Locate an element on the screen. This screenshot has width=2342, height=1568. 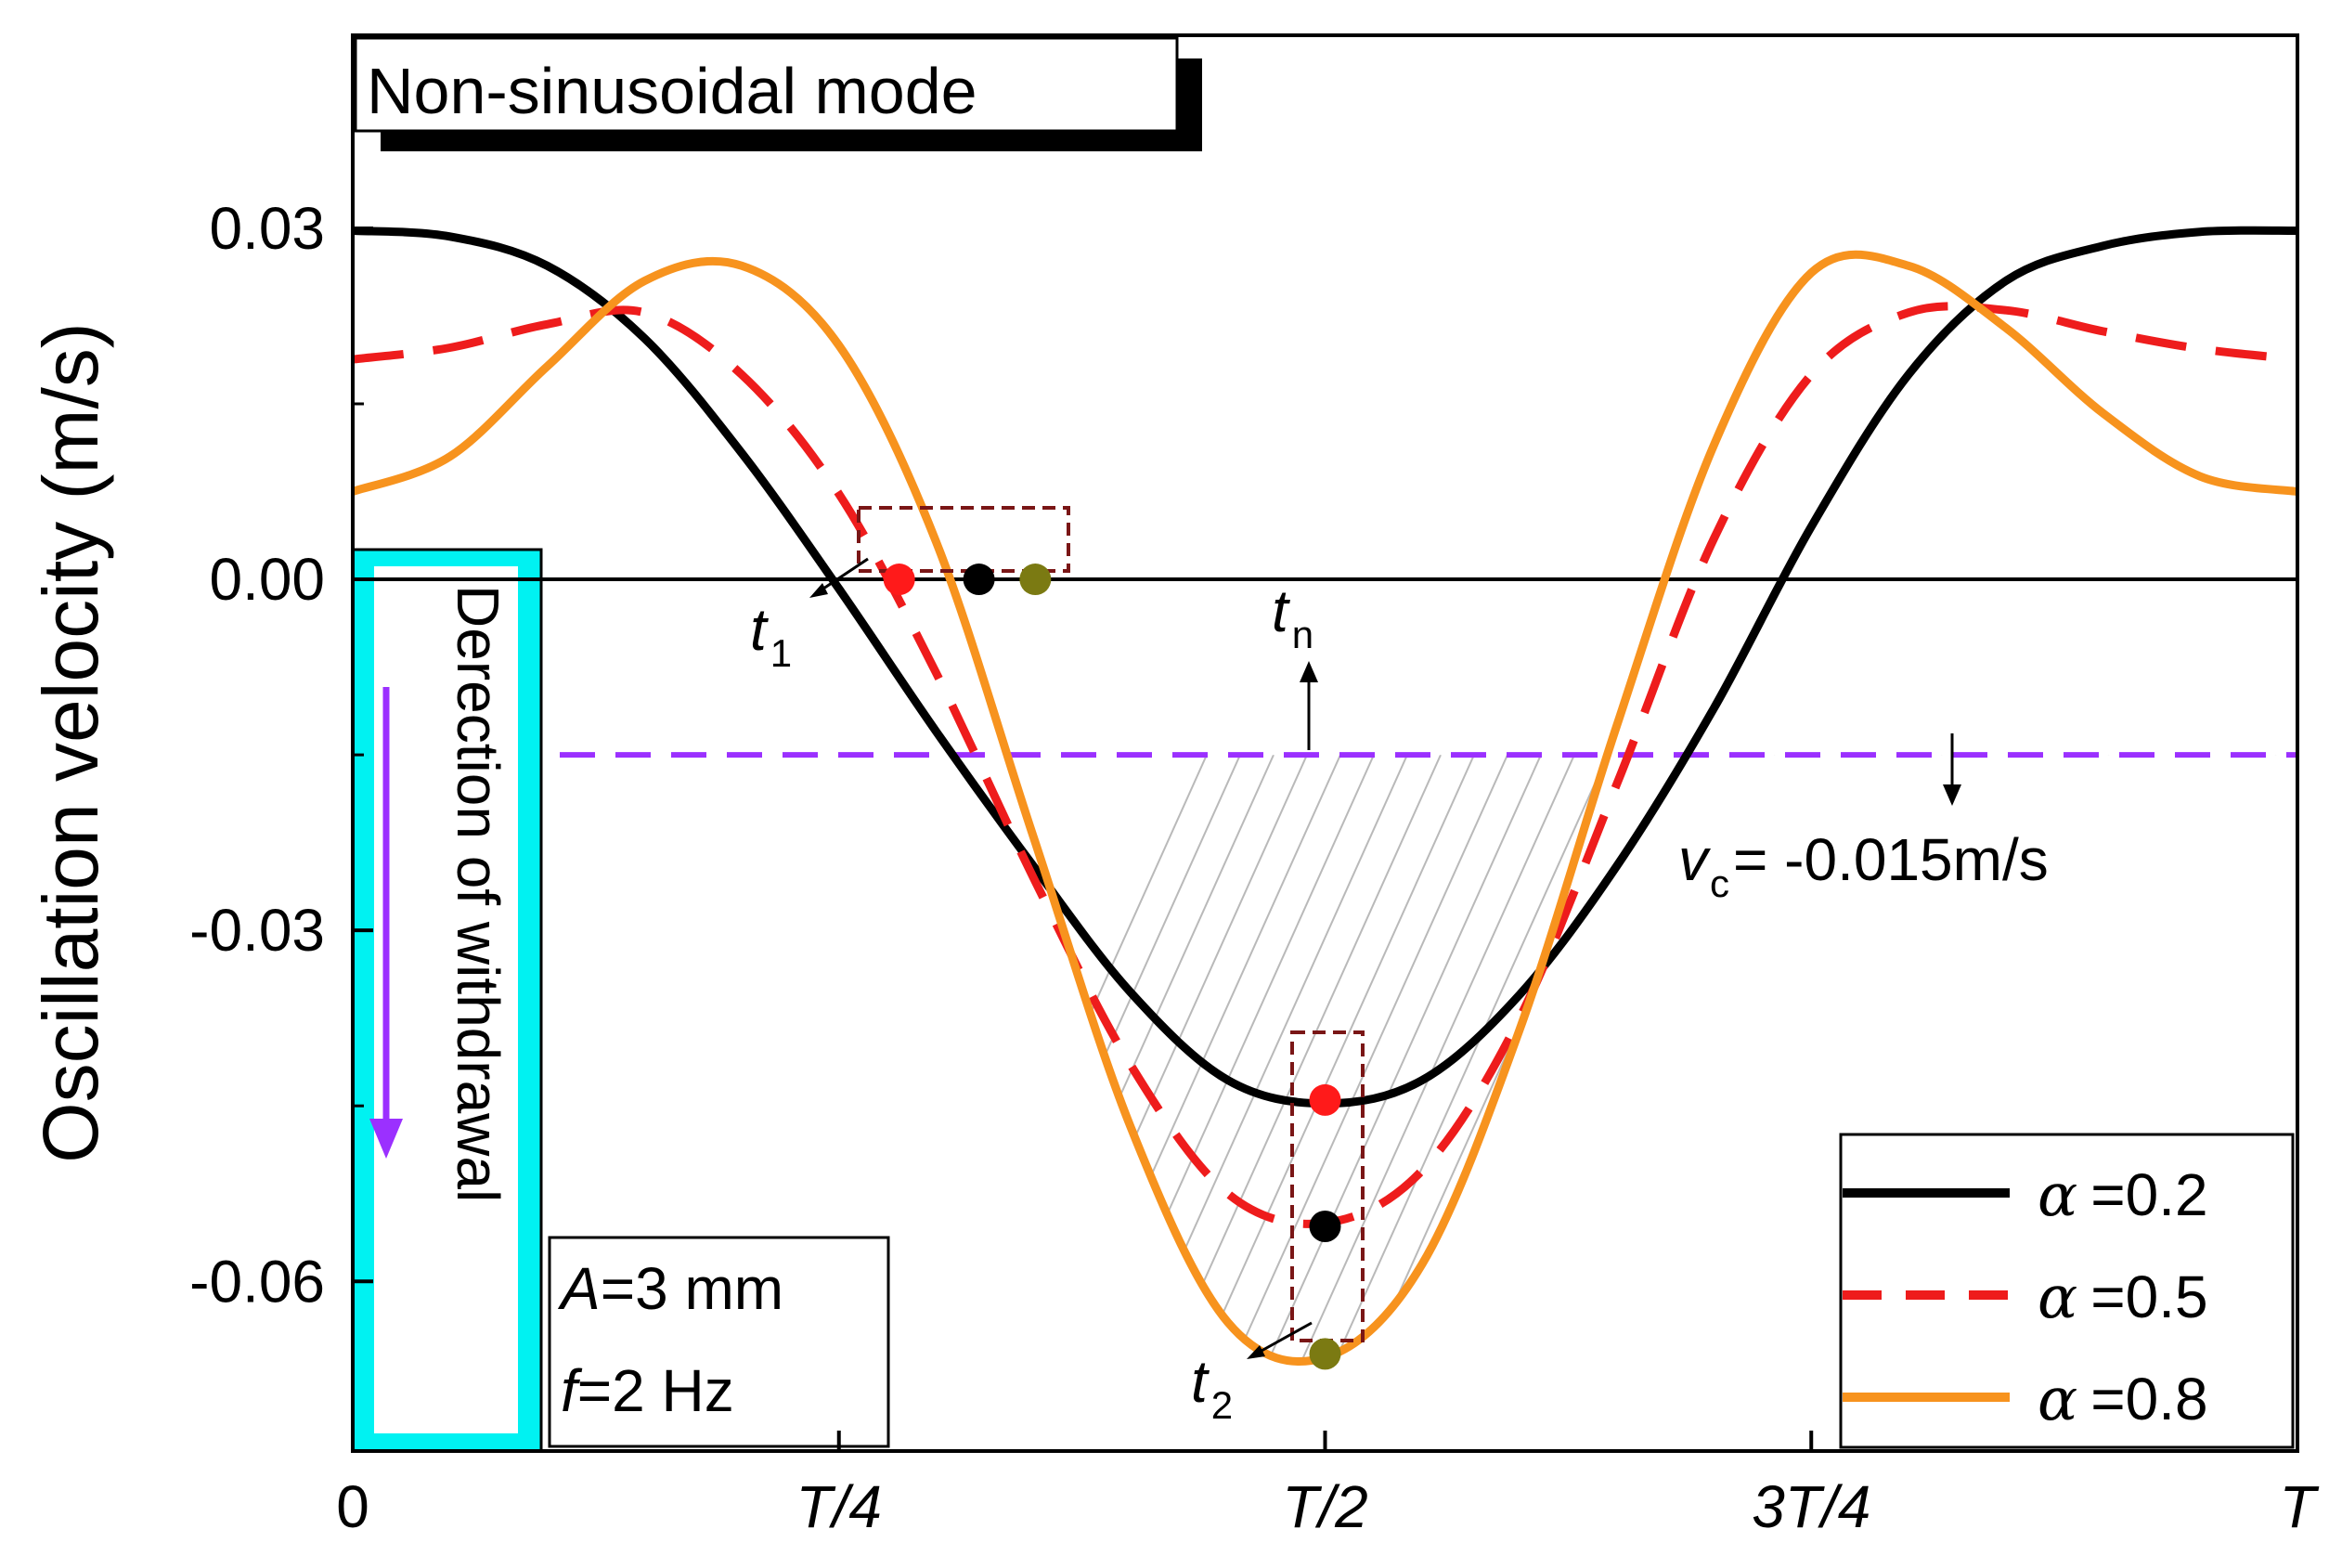
withdrawal-arrow-icon is located at coordinates (386, 1139).